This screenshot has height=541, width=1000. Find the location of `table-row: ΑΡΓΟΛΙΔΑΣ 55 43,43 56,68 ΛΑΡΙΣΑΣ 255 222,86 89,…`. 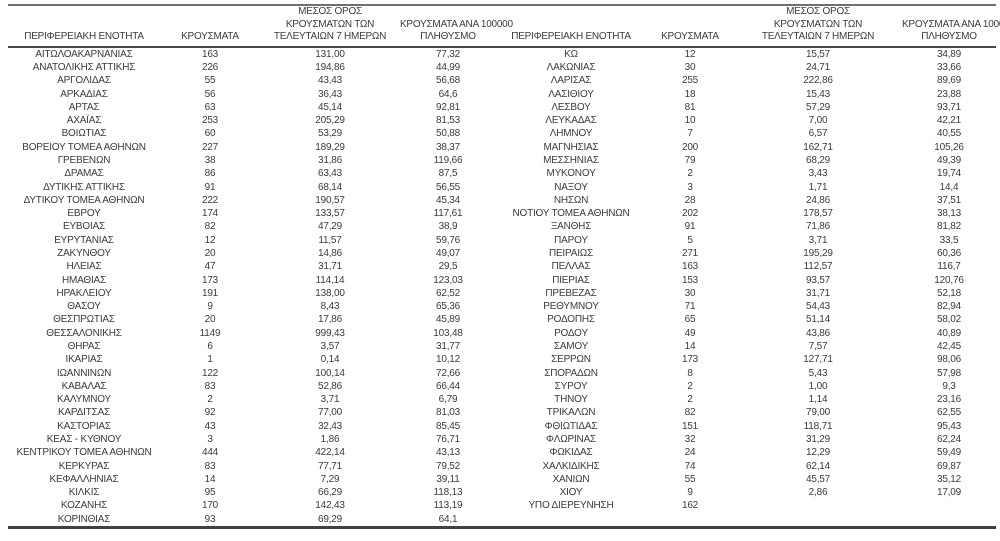

table-row: ΑΡΓΟΛΙΔΑΣ 55 43,43 56,68 ΛΑΡΙΣΑΣ 255 222,86 89,… is located at coordinates (502, 80).